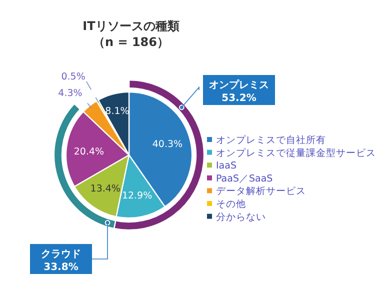  I want to click on data-label: 13.4%, so click(105, 189).